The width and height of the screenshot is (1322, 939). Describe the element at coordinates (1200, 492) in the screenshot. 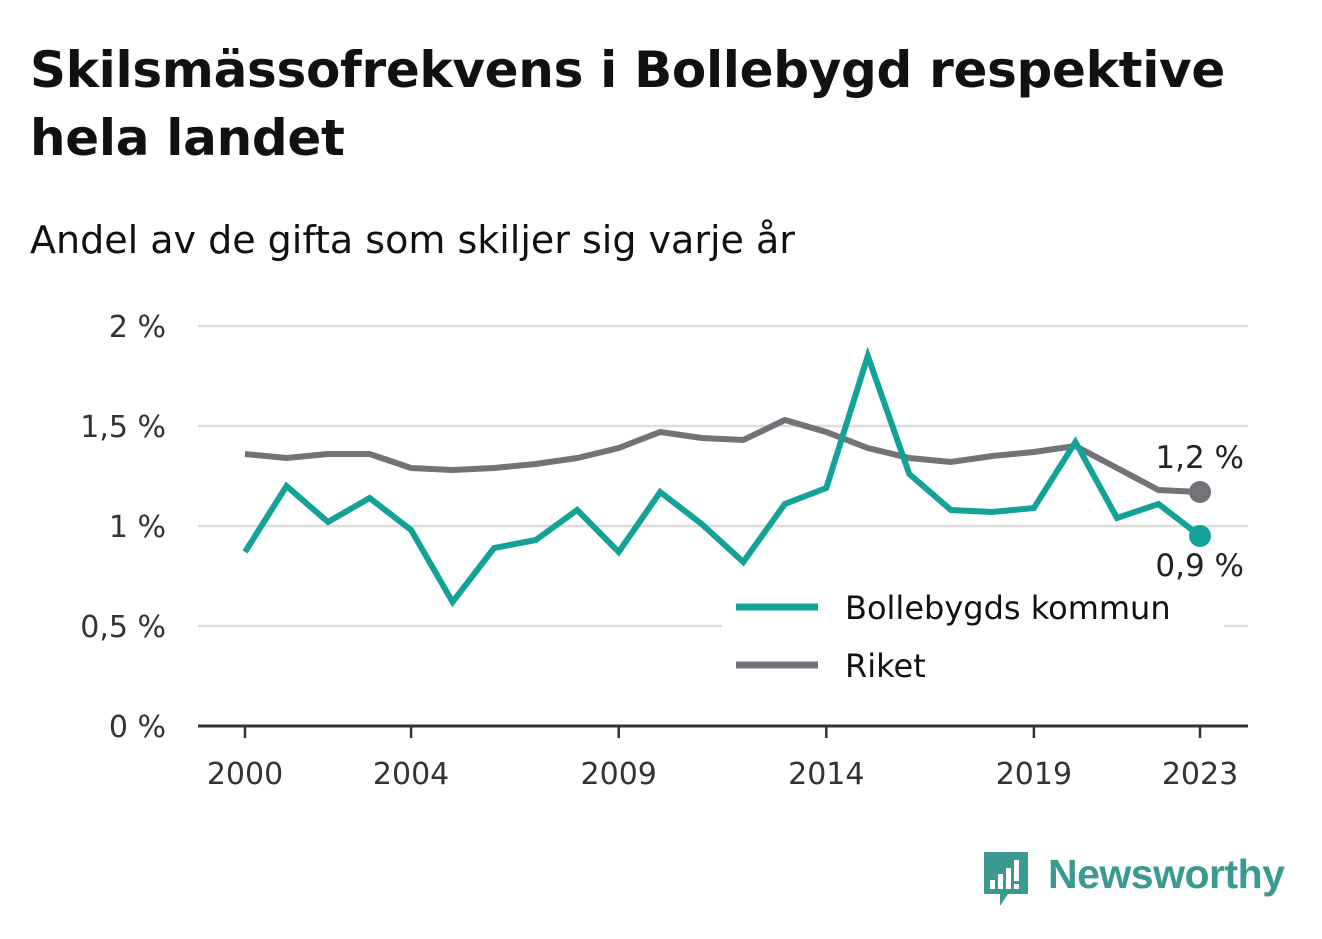

I see `end-point-riket` at that location.